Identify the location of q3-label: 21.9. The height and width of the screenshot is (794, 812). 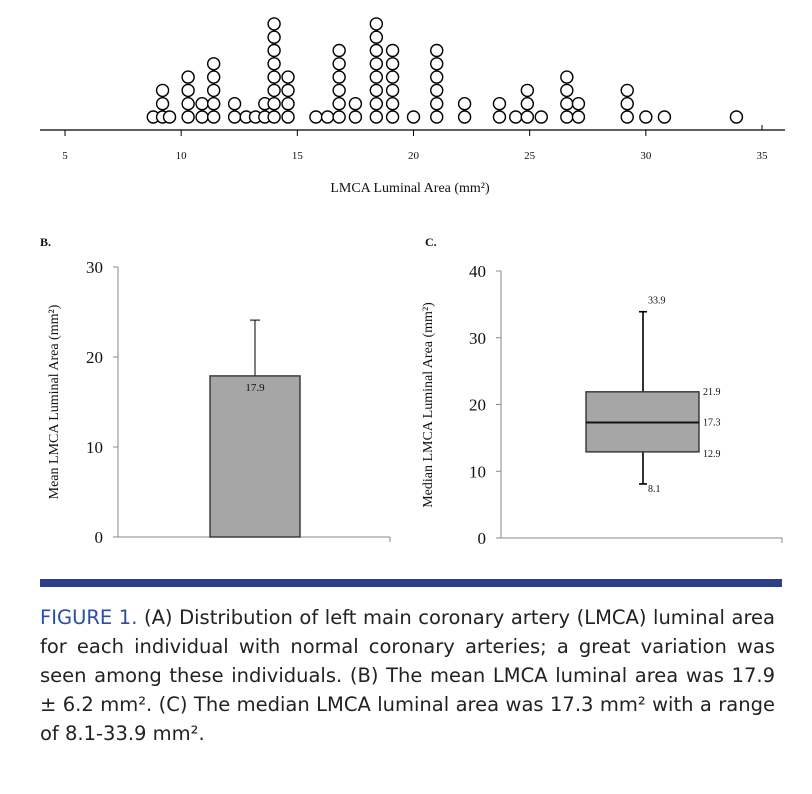
(712, 392).